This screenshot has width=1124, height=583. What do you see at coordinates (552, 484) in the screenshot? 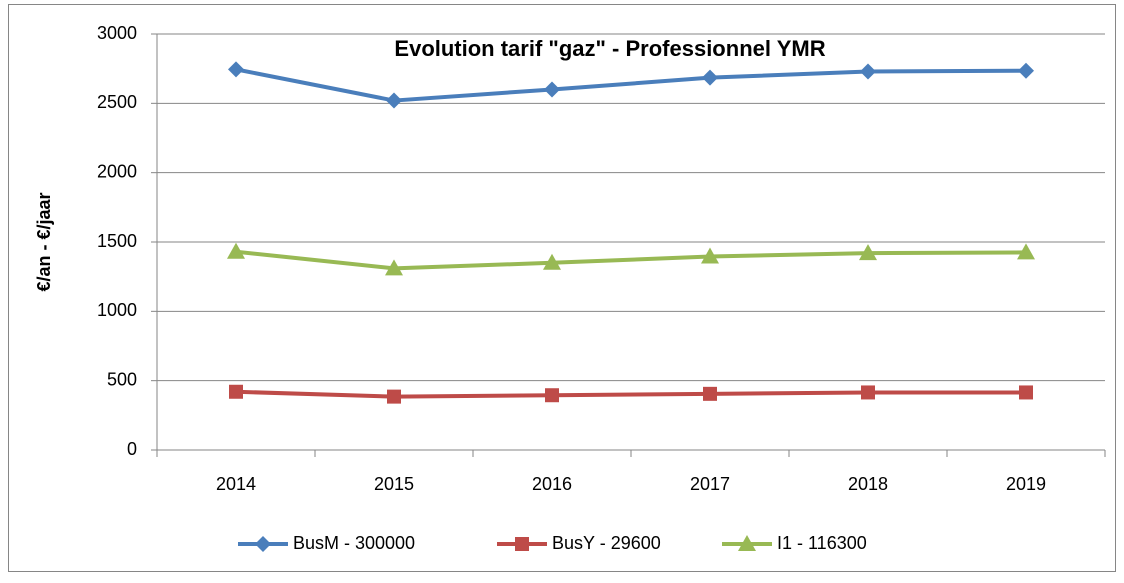
I see `x-tick-label: 2016` at bounding box center [552, 484].